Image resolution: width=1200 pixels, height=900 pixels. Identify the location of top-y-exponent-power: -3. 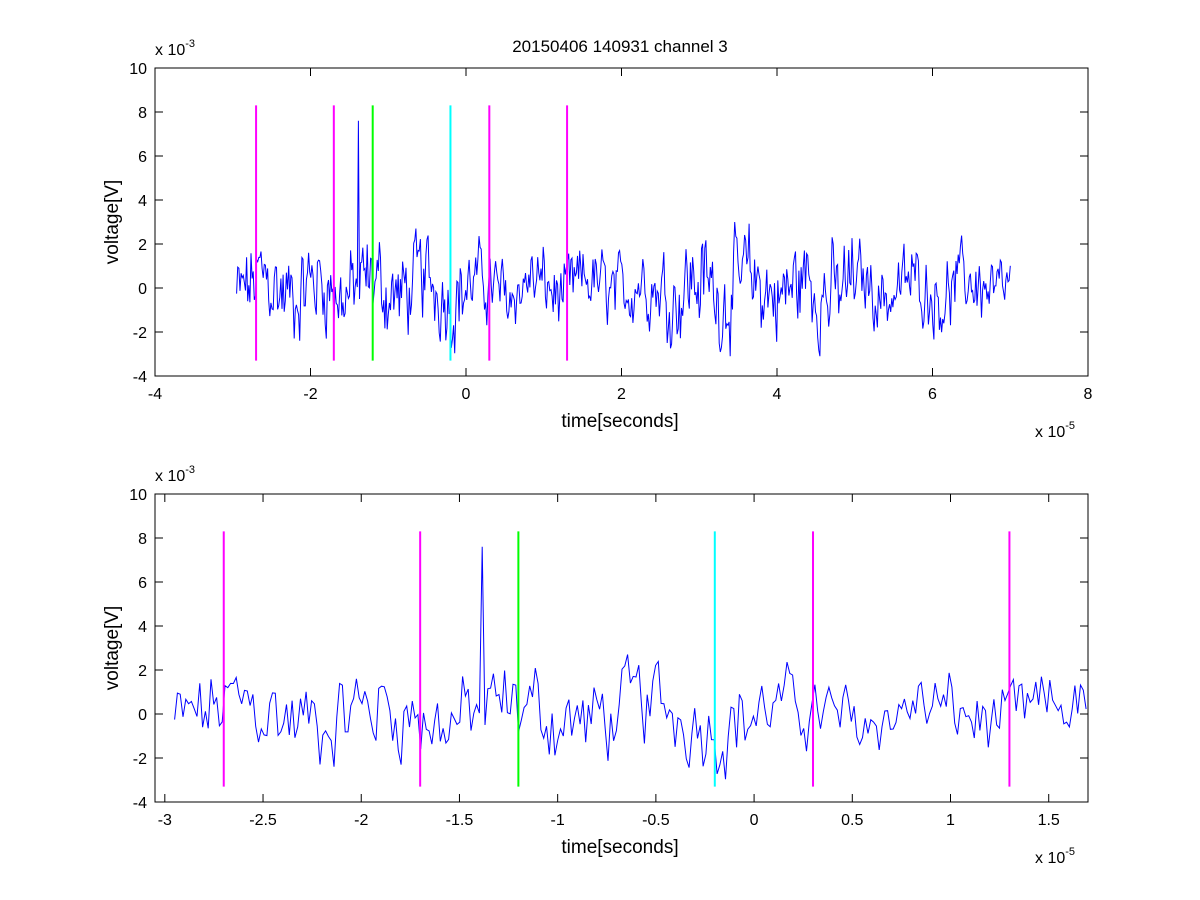
(190, 44).